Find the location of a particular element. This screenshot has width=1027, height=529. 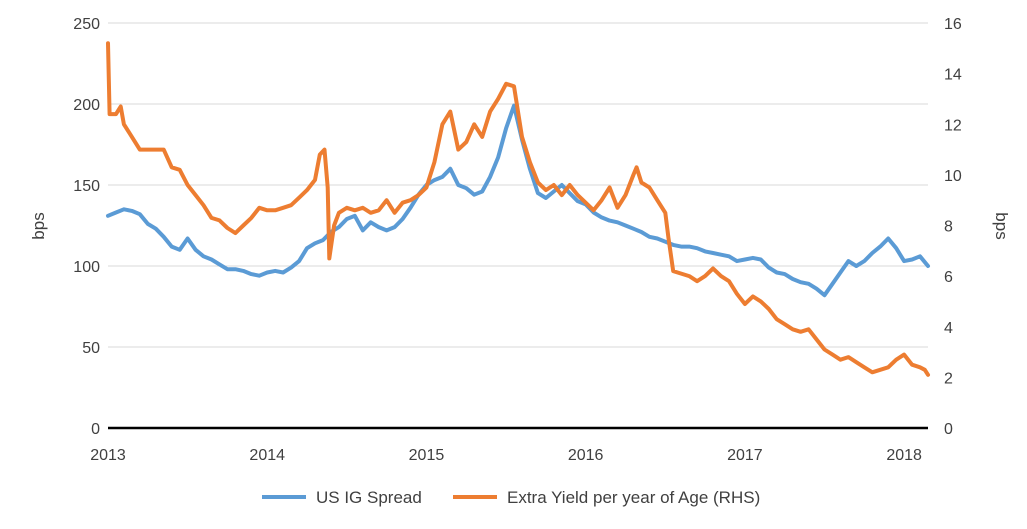

y-left-tick-label: 0 is located at coordinates (95, 429).